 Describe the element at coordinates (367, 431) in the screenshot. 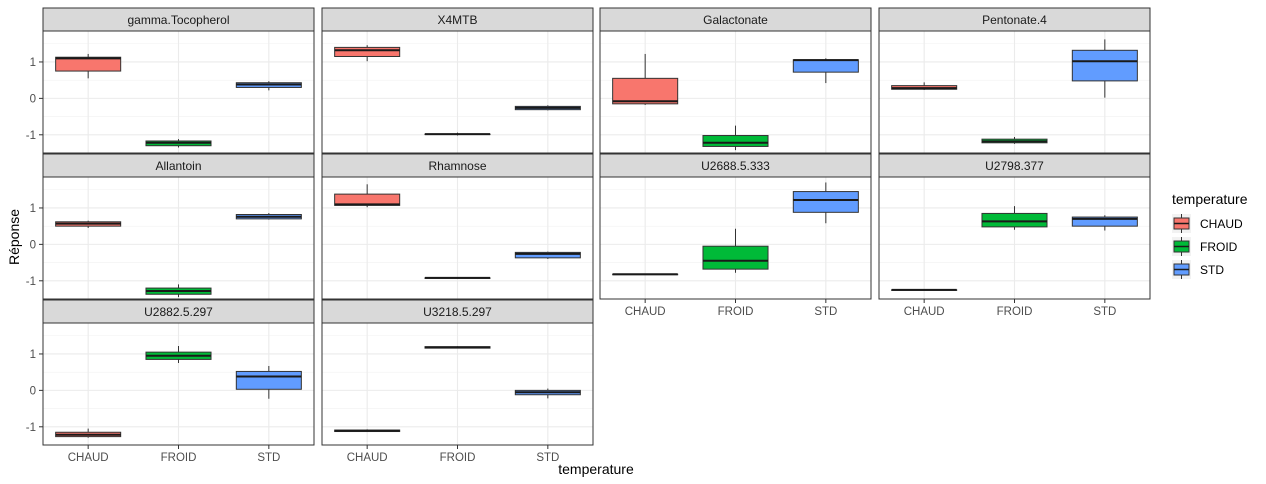

I see `box-u3218-5-297-chaud` at that location.